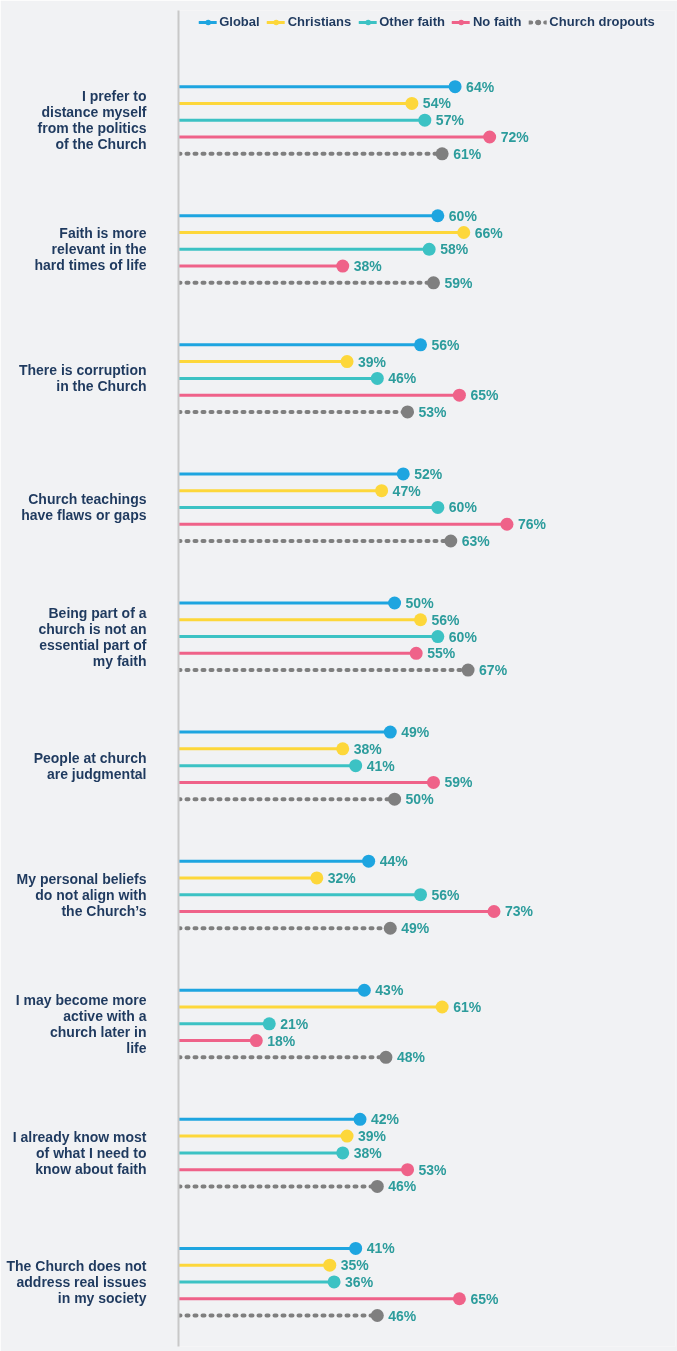 This screenshot has width=677, height=1351. I want to click on data-label: 44%, so click(394, 861).